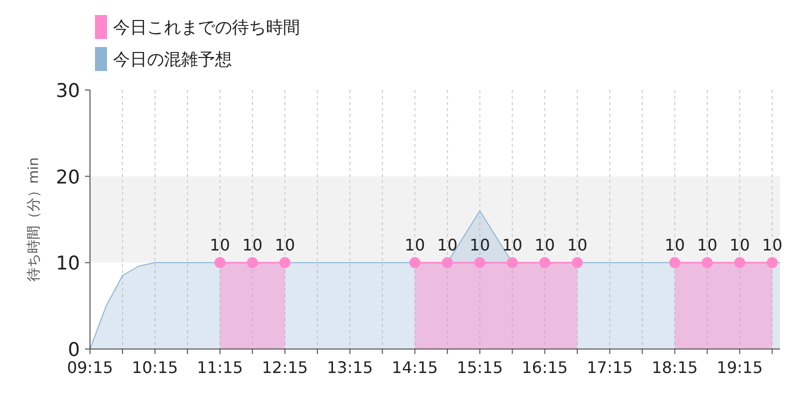 The image size is (800, 400). What do you see at coordinates (172, 60) in the screenshot?
I see `legend-label: 今日の混雑予想` at bounding box center [172, 60].